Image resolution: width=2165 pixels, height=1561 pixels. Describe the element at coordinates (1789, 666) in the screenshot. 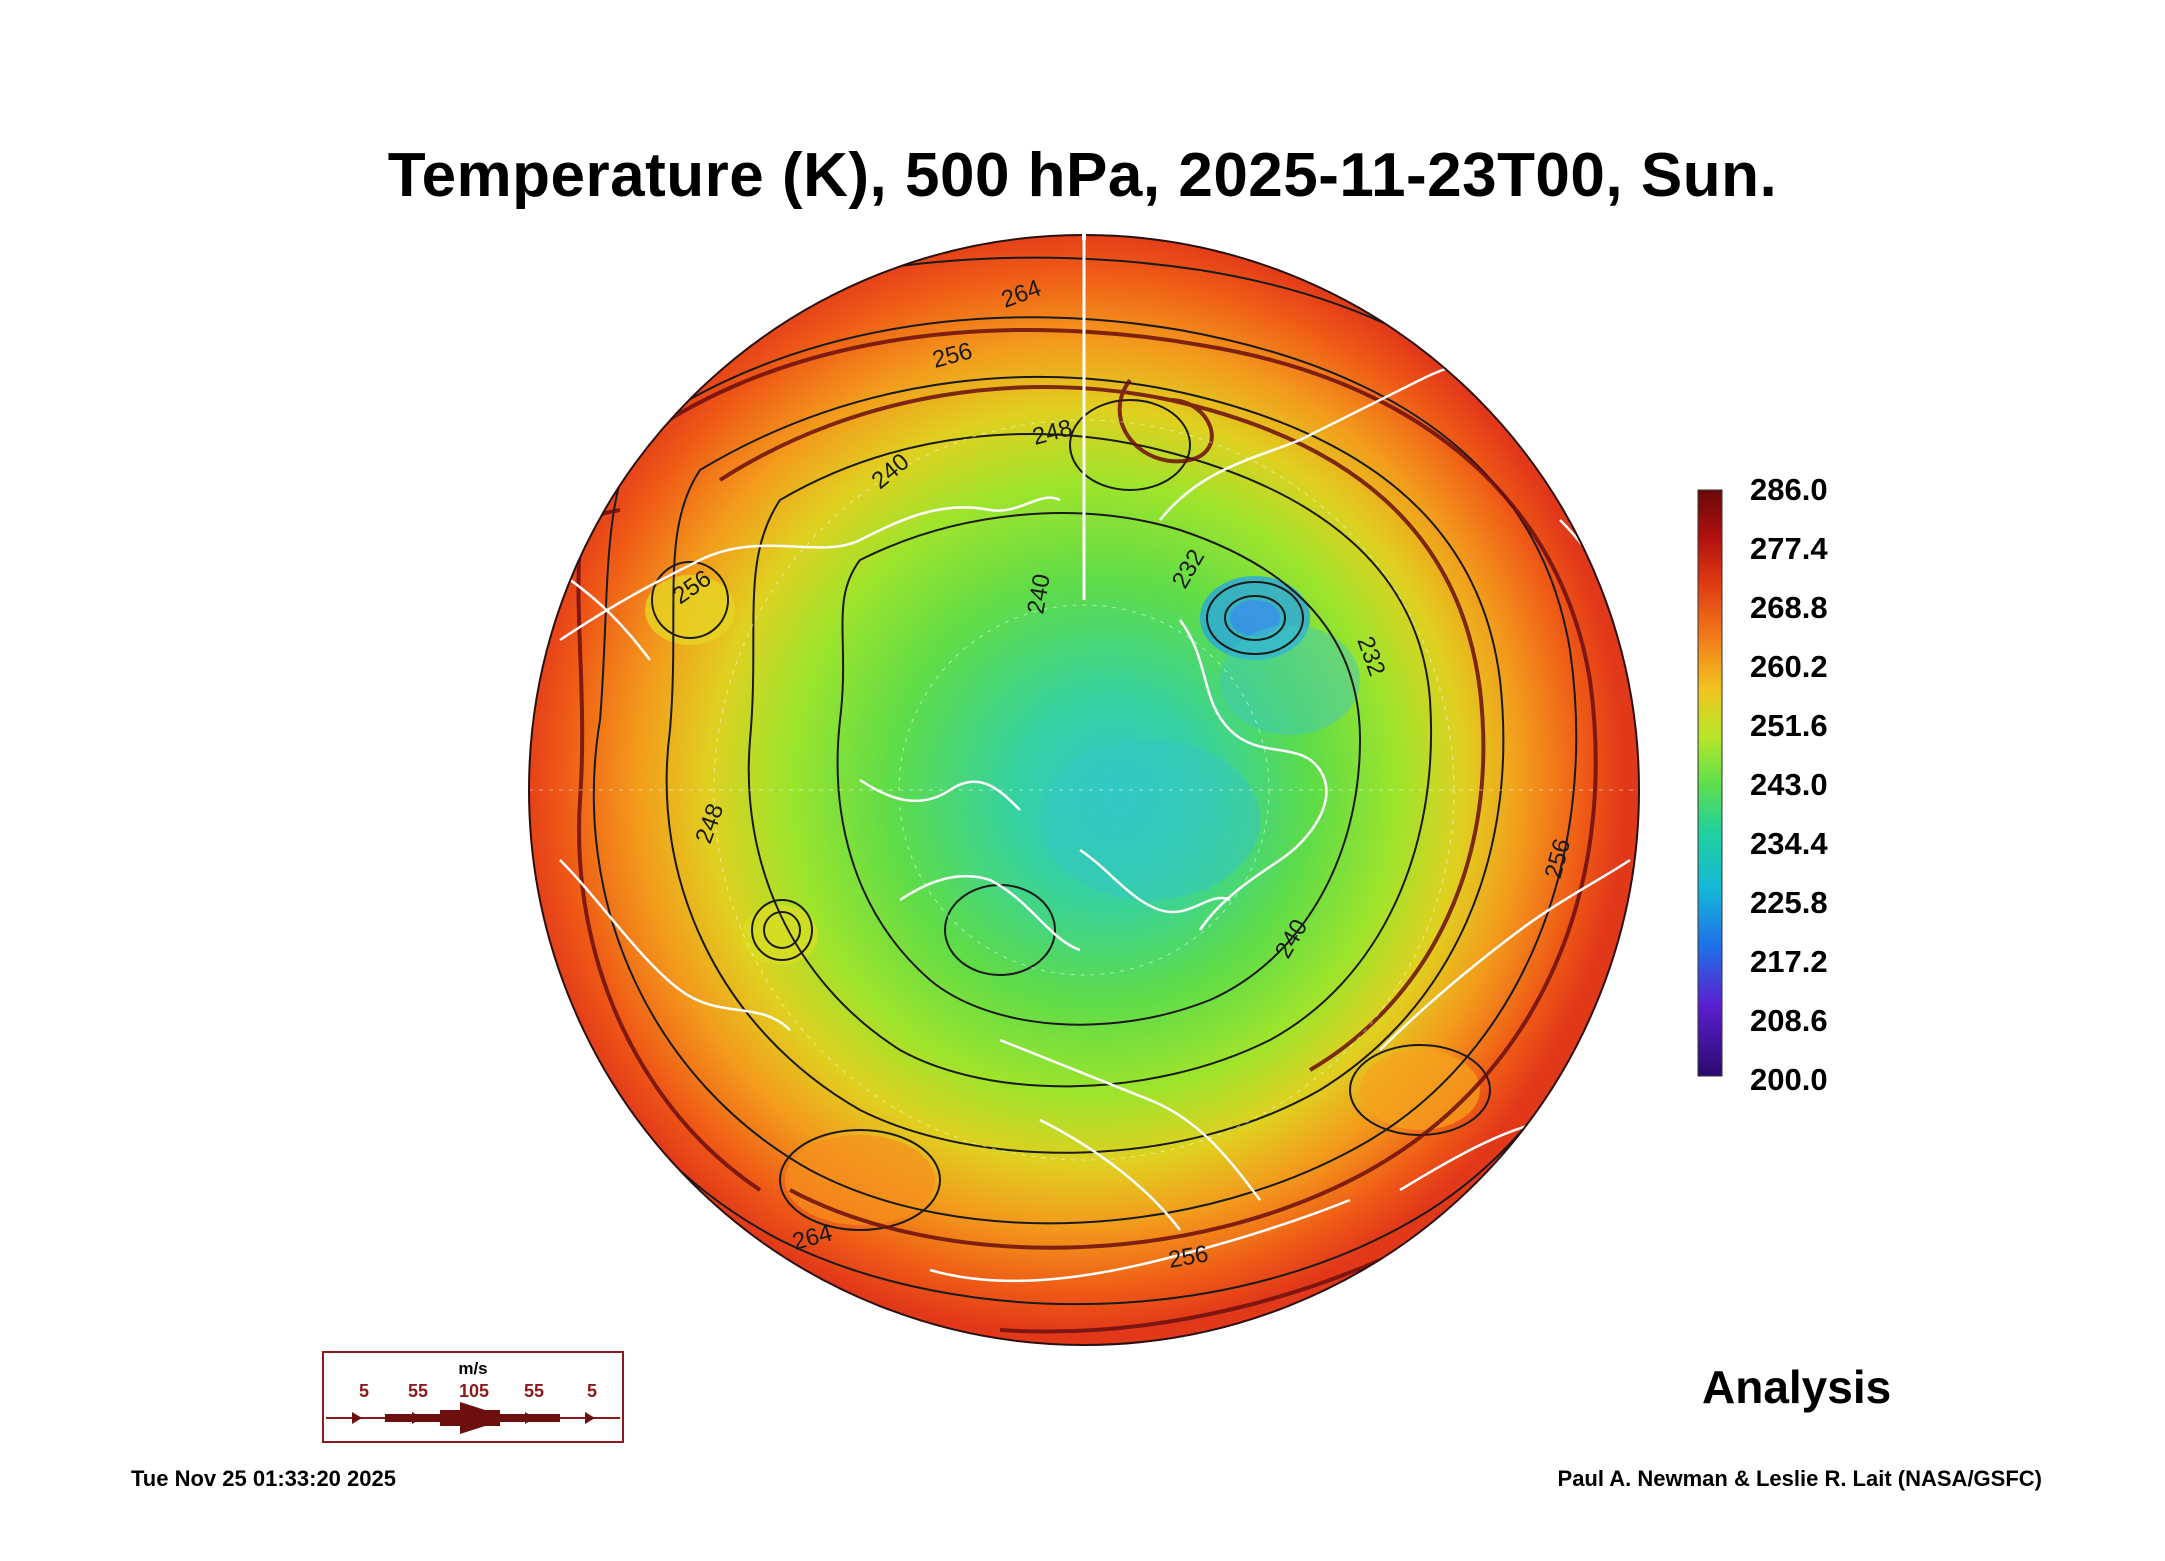

I see `colorbar-label: 260.2` at that location.